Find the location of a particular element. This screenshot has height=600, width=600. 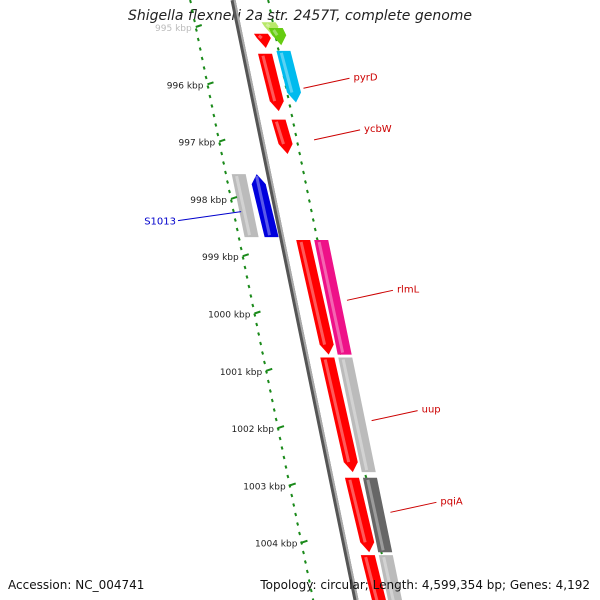

gene-label: ycbW is located at coordinates (378, 129).